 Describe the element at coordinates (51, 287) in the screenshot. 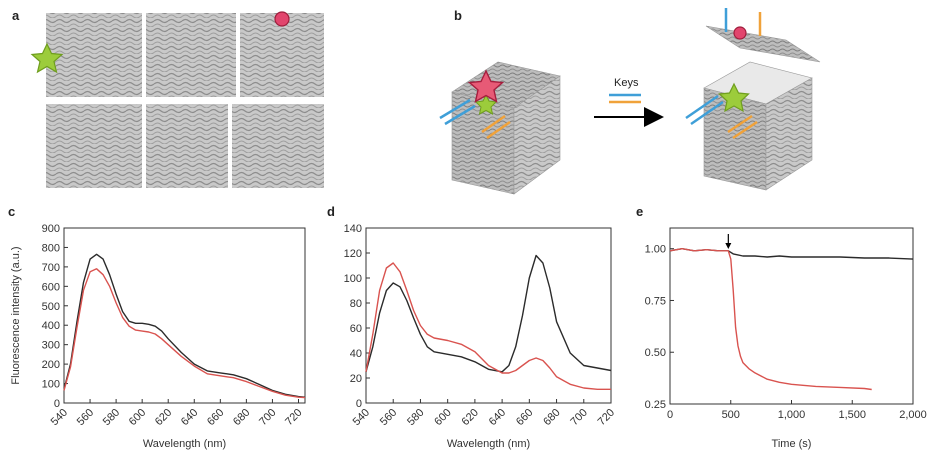

I see `y-tick-label: 600` at that location.